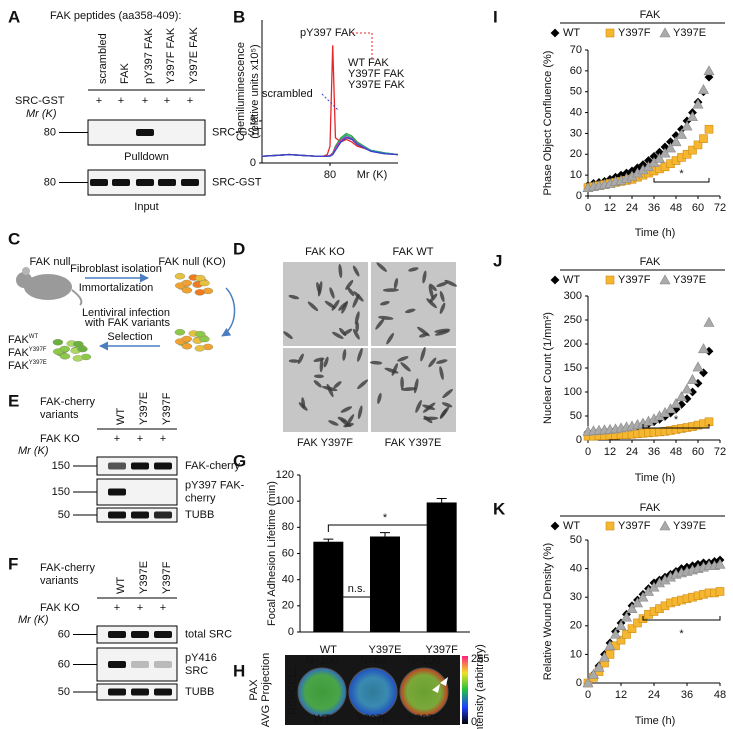  What do you see at coordinates (720, 452) in the screenshot?
I see `x-tick-label: 72` at bounding box center [720, 452].